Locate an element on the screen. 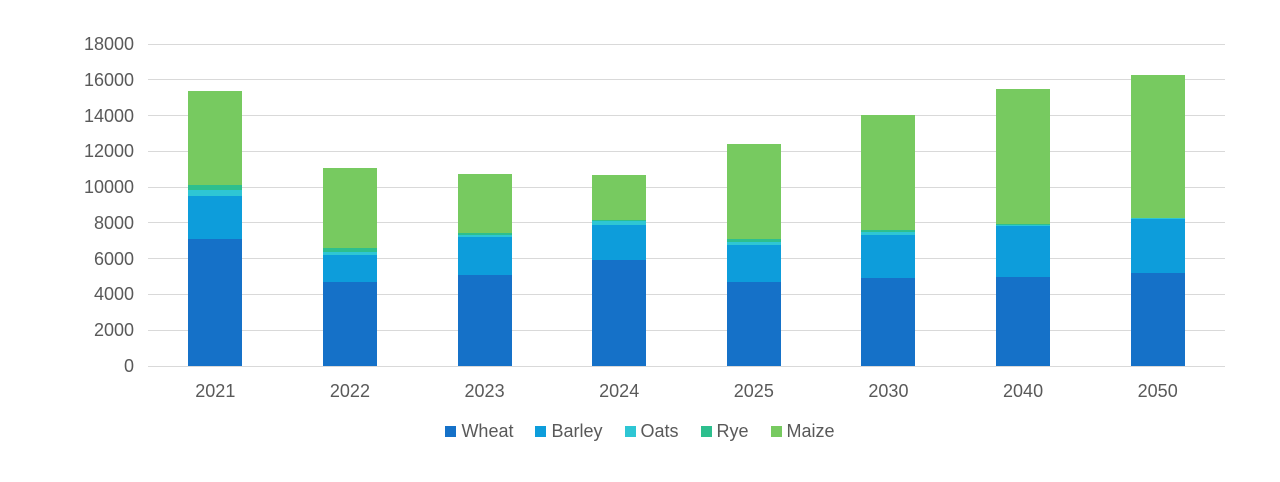 The width and height of the screenshot is (1280, 482). y-axis-tick-label-10000: 10000 is located at coordinates (108, 187).